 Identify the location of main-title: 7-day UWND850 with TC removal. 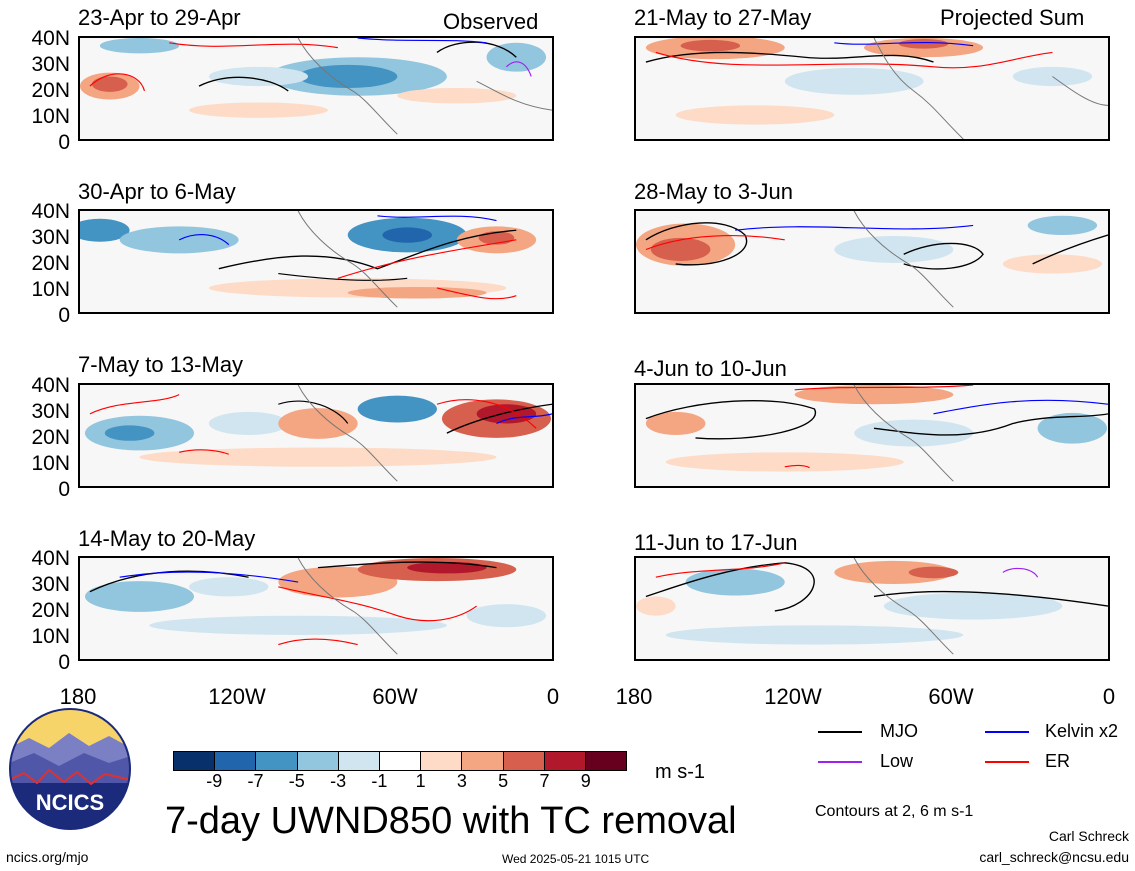
(451, 821).